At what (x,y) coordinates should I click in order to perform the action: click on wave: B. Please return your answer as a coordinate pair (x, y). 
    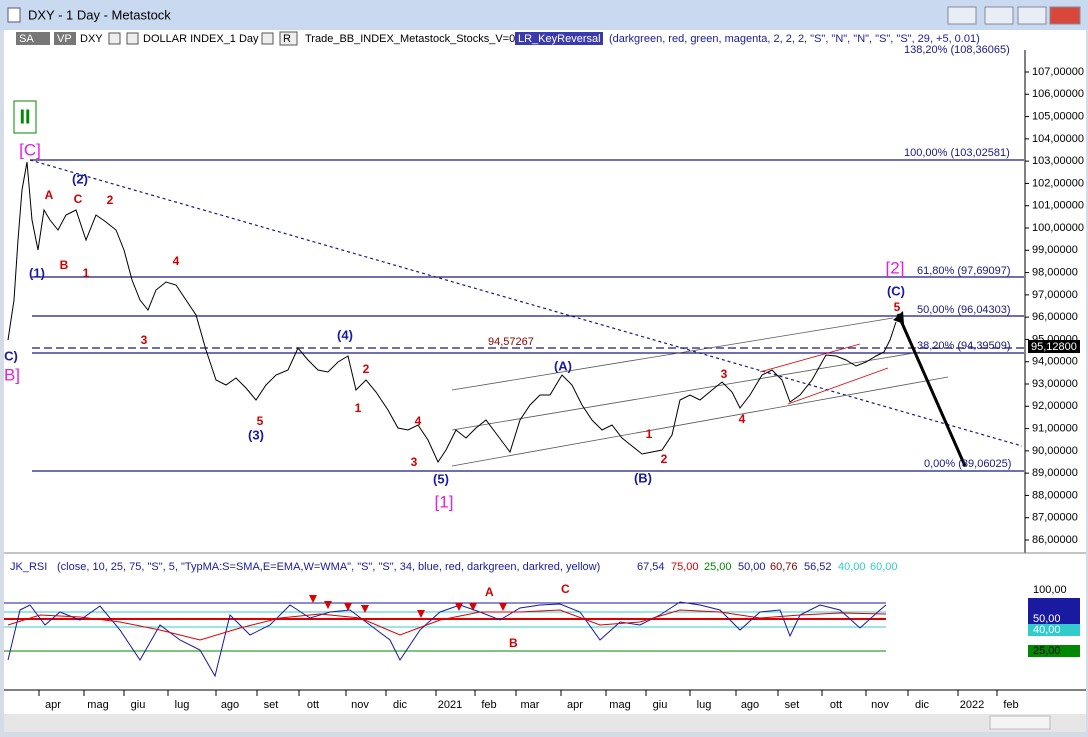
    Looking at the image, I should click on (513, 643).